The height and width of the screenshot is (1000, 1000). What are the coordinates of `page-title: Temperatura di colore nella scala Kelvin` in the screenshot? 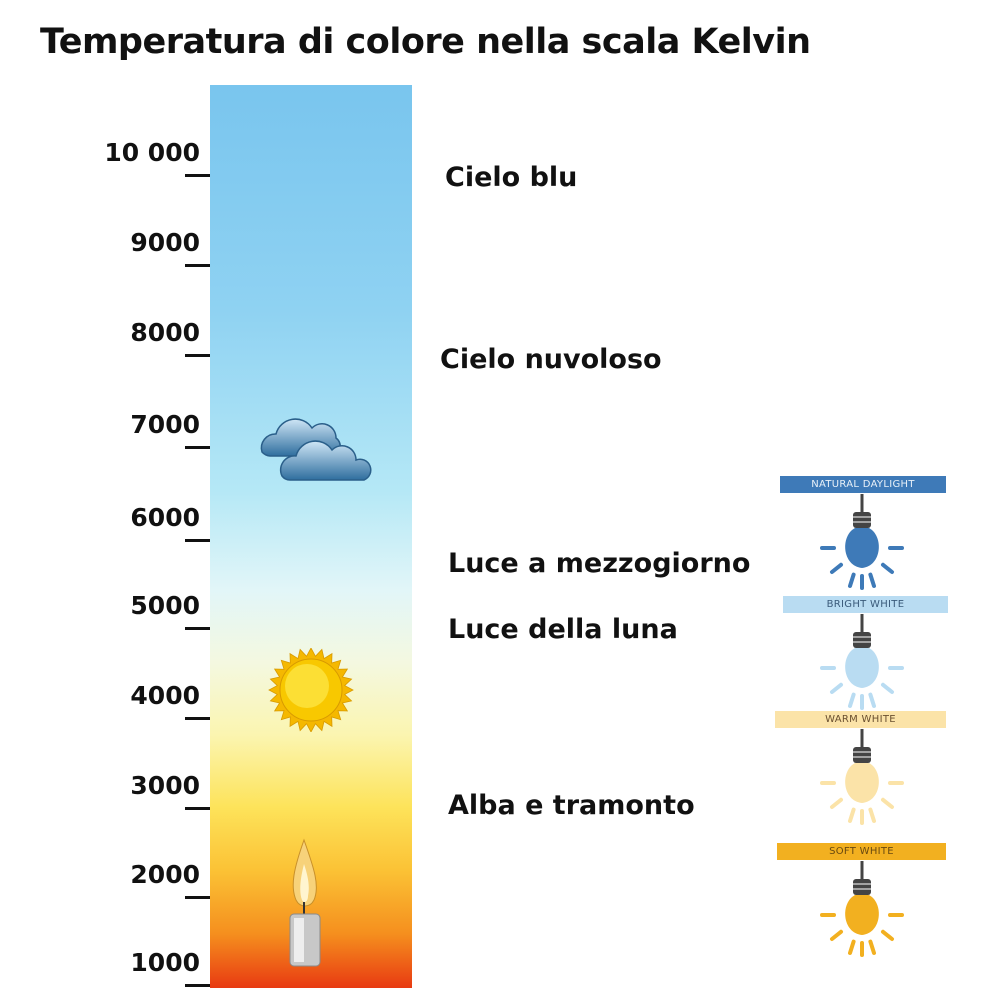 It's located at (425, 42).